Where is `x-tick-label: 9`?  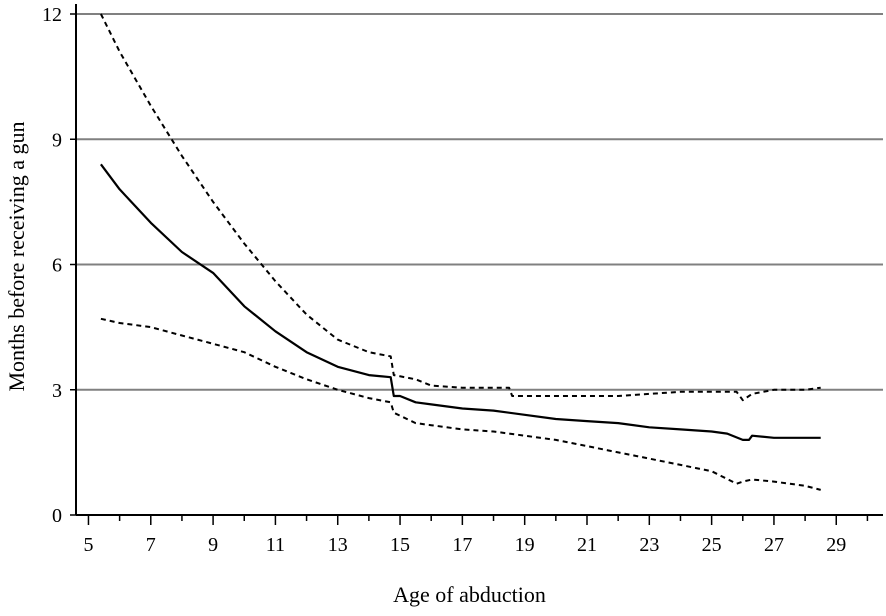
x-tick-label: 9 is located at coordinates (213, 545).